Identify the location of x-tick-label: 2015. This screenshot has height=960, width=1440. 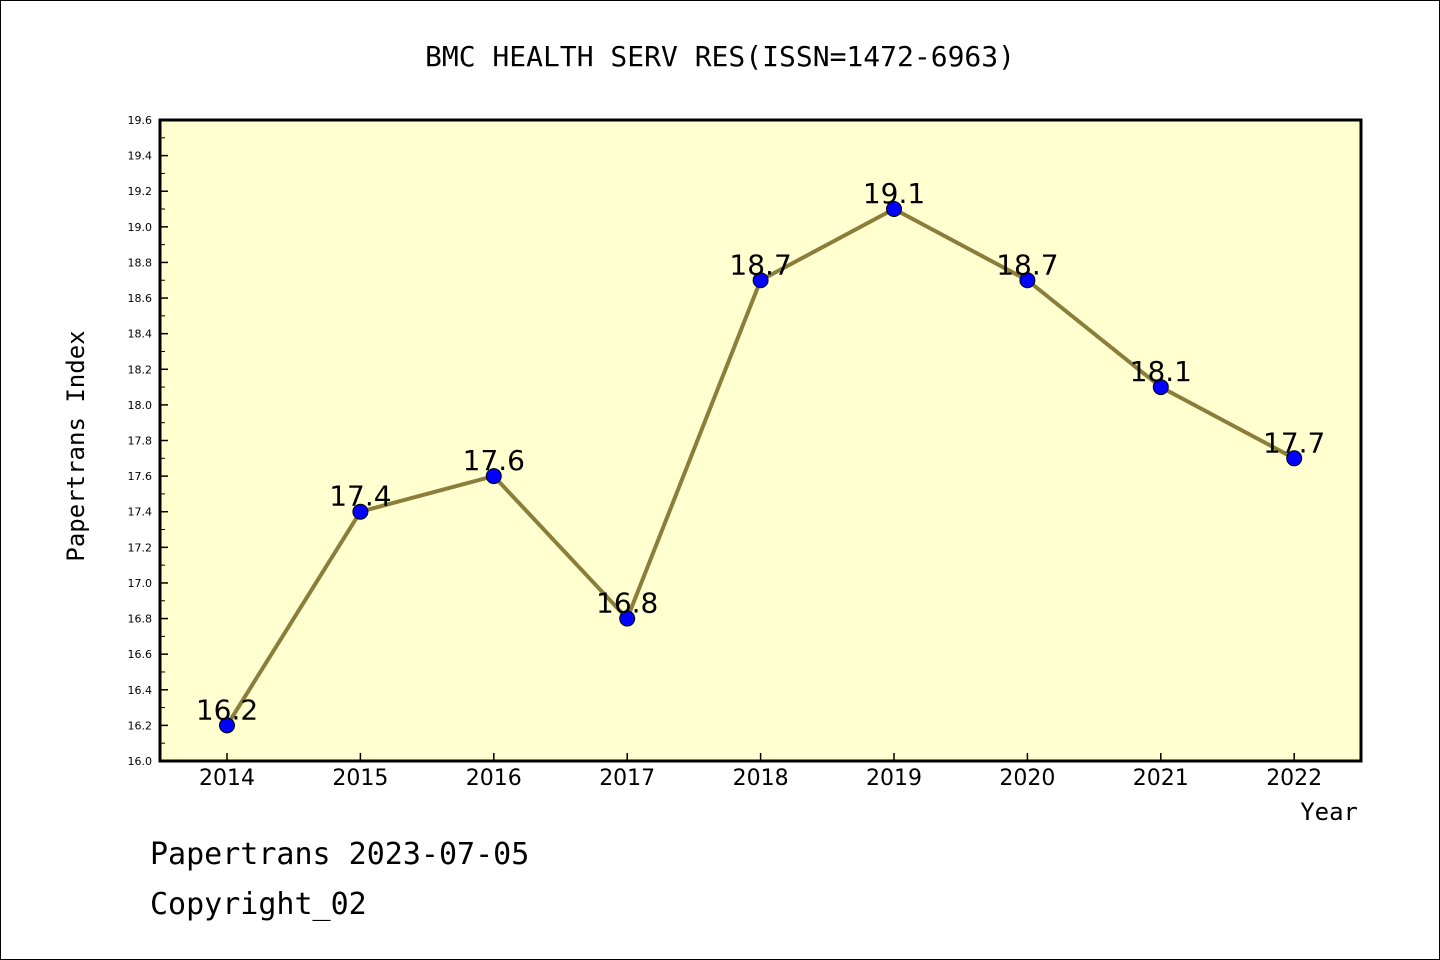
(360, 778).